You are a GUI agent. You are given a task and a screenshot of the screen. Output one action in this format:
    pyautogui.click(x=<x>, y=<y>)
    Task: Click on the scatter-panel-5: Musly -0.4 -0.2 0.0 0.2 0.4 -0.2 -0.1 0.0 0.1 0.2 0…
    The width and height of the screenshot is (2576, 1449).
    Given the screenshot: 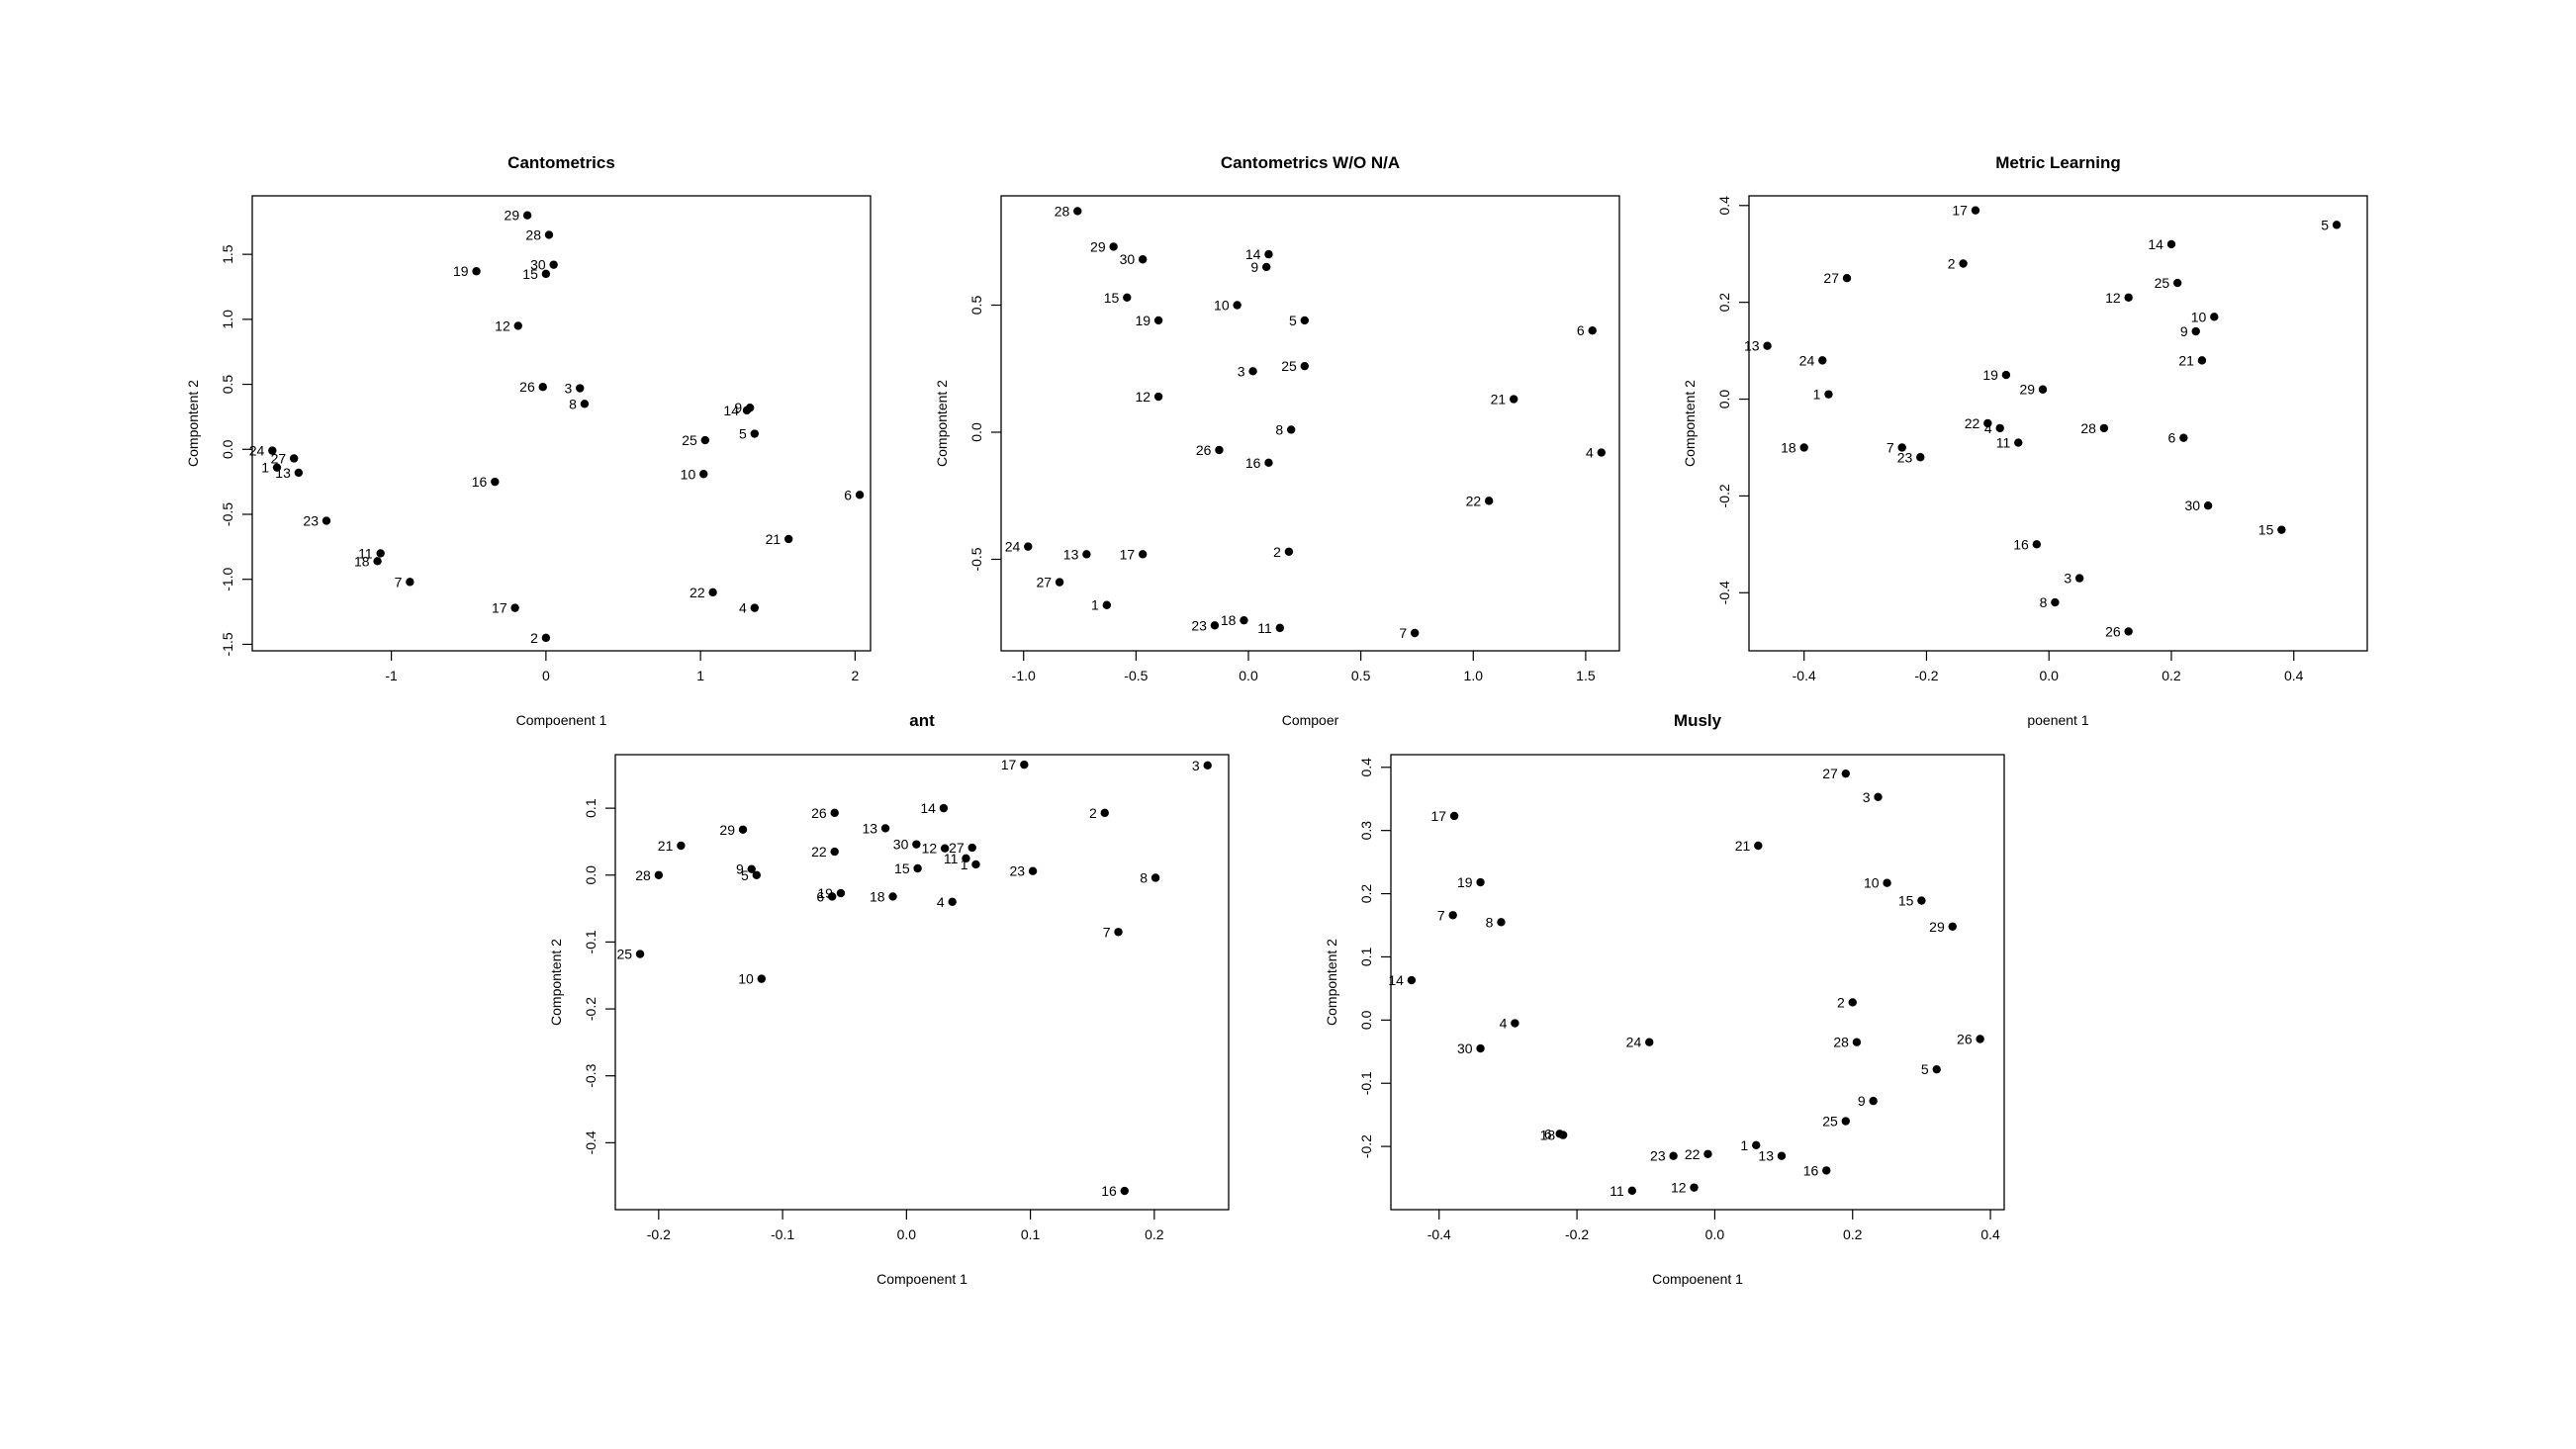 What is the action you would take?
    pyautogui.click(x=1665, y=999)
    